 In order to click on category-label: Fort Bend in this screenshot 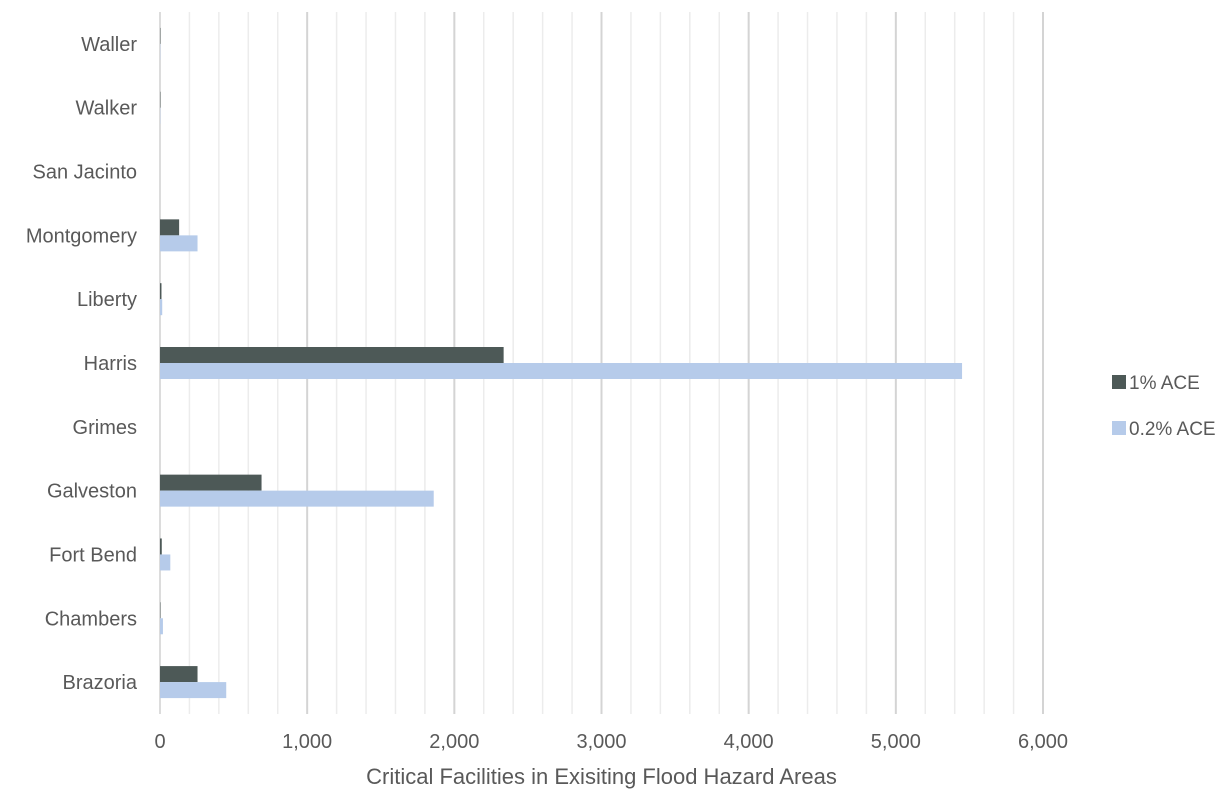, I will do `click(93, 555)`.